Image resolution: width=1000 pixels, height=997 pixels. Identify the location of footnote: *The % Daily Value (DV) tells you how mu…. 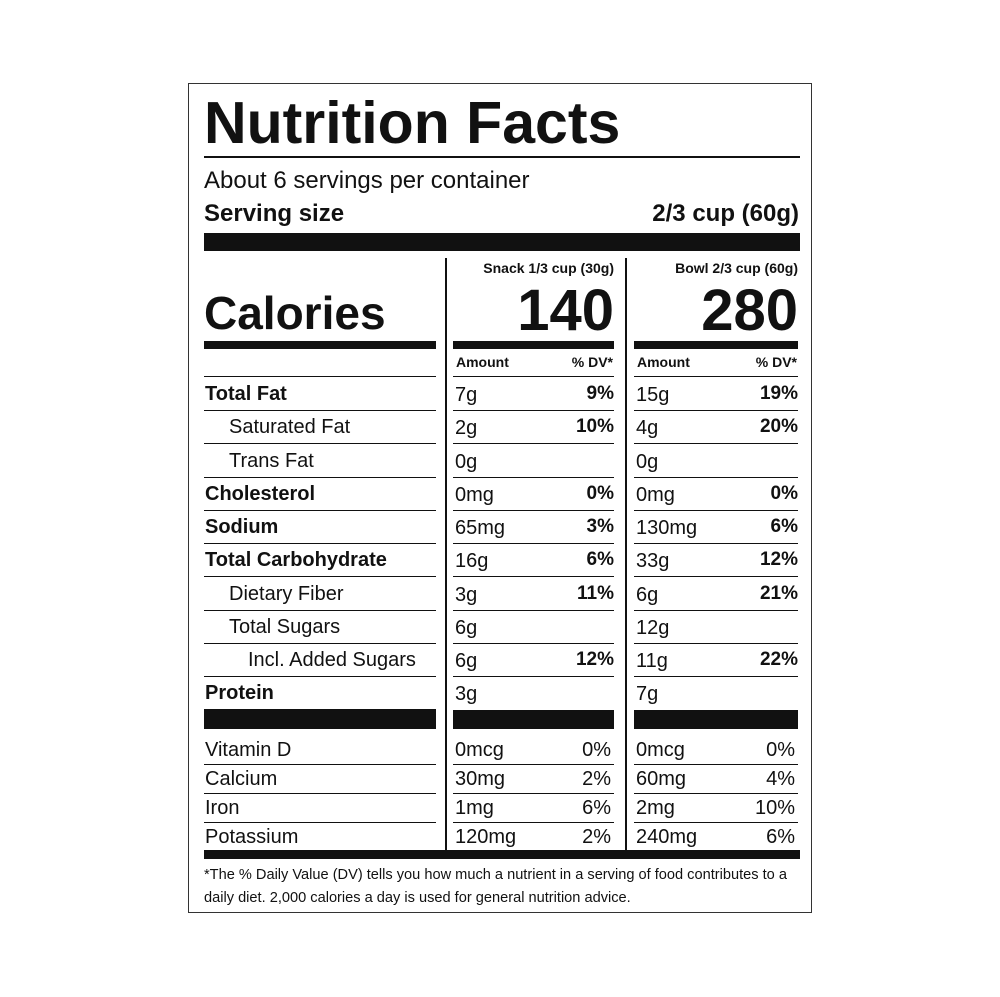
(495, 886).